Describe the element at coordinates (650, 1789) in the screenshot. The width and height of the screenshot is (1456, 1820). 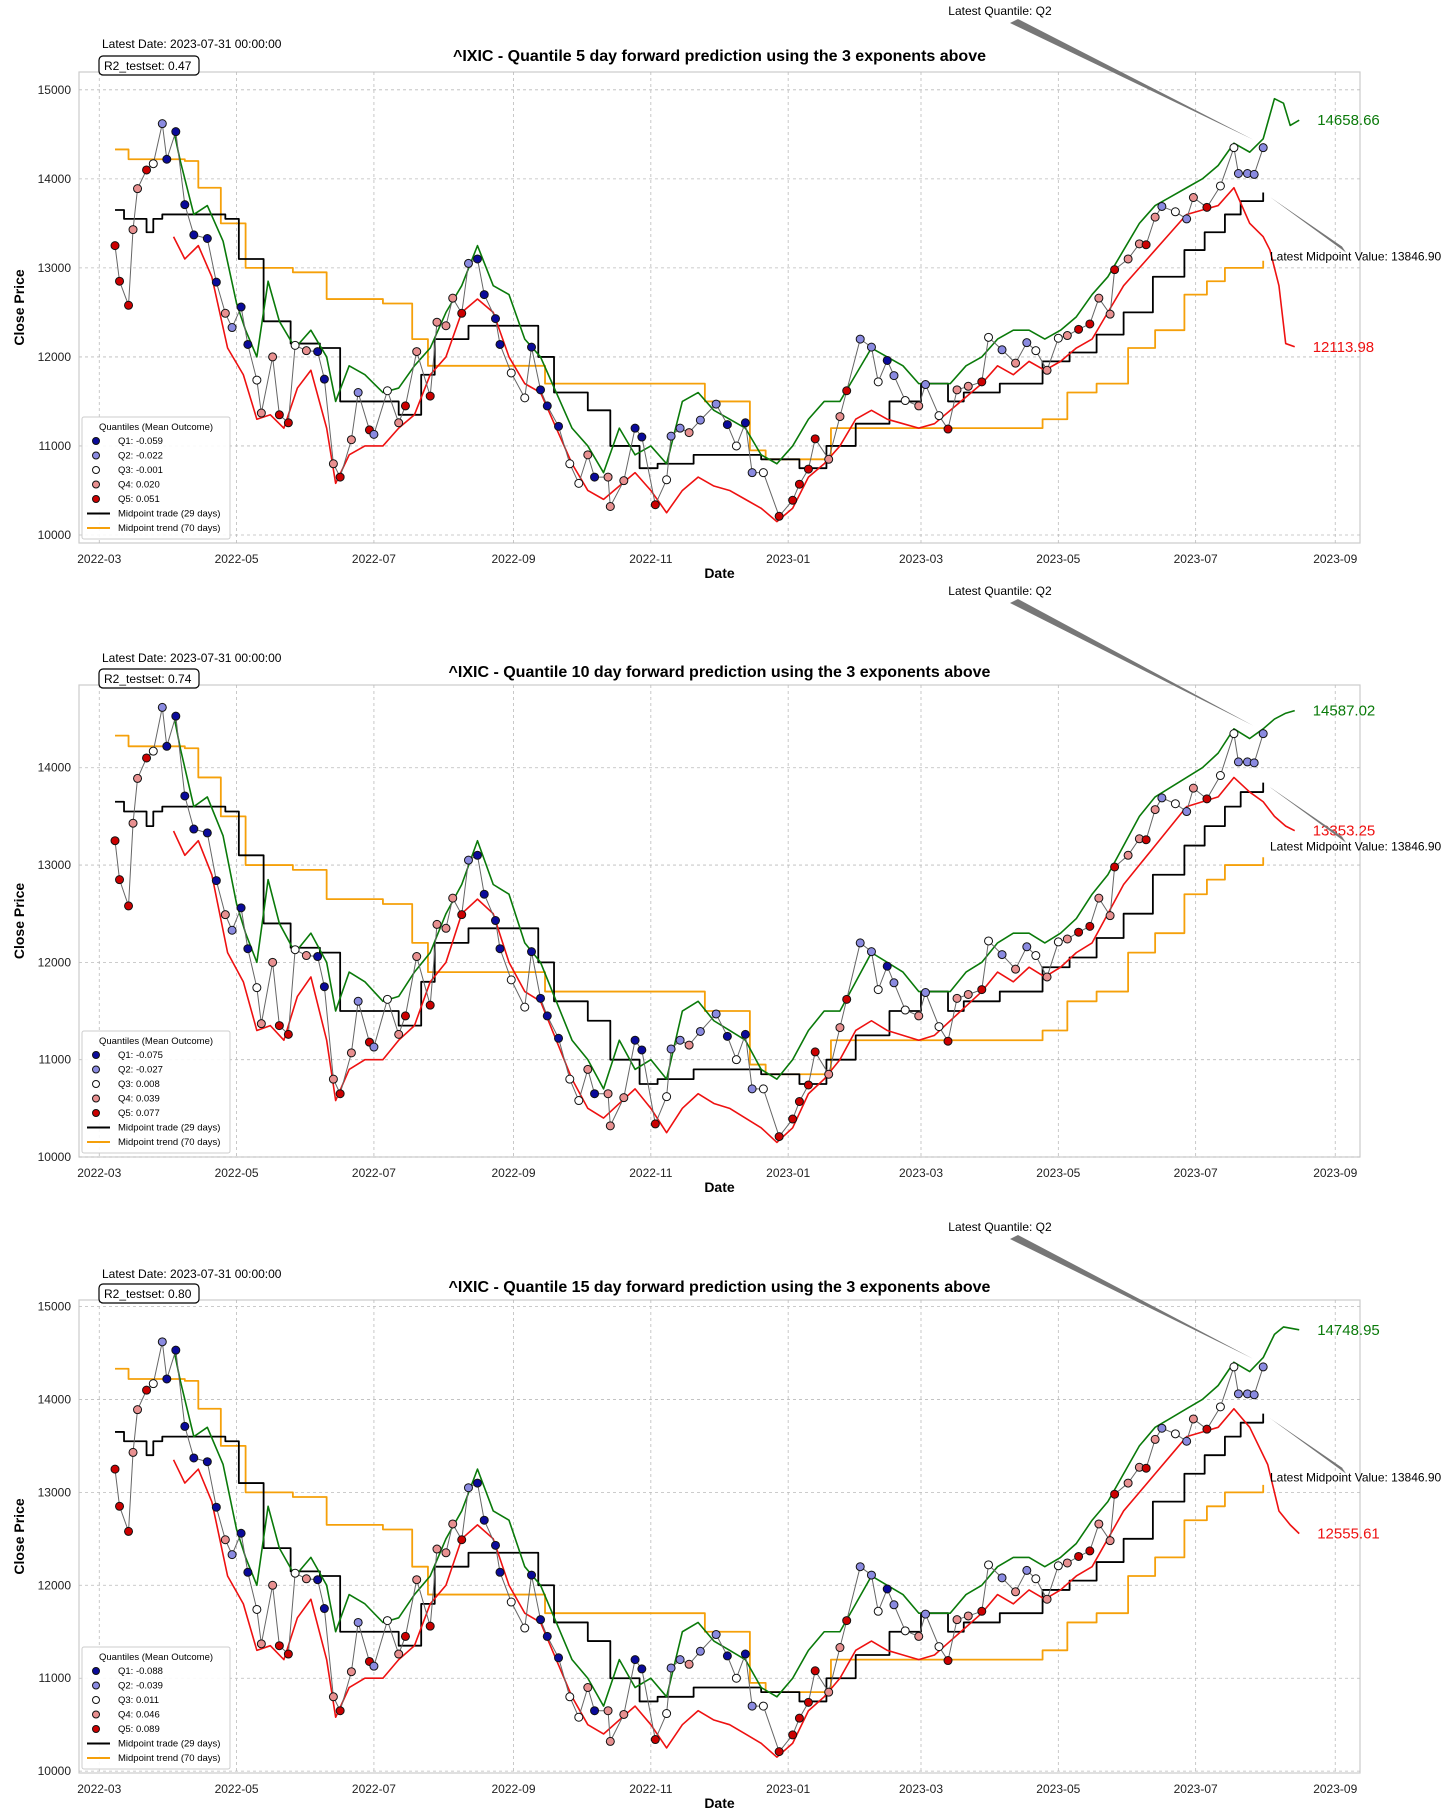
I see `x-tick-label: 2022-11` at that location.